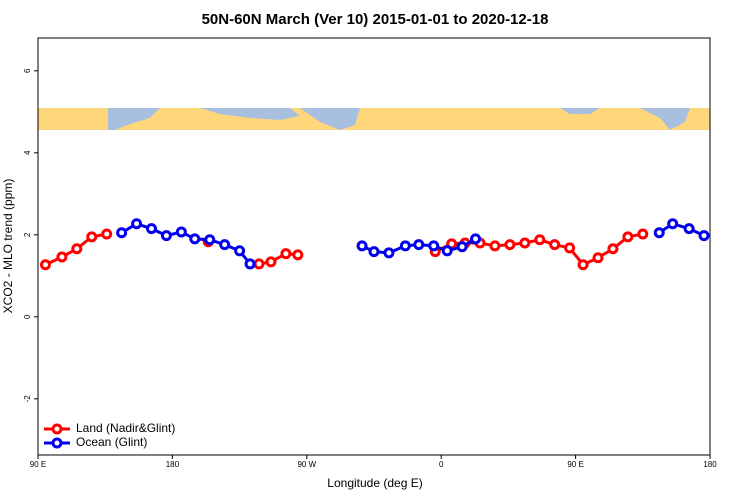 The height and width of the screenshot is (500, 750). What do you see at coordinates (374, 483) in the screenshot?
I see `x-axis-label: Longitude (deg E)` at bounding box center [374, 483].